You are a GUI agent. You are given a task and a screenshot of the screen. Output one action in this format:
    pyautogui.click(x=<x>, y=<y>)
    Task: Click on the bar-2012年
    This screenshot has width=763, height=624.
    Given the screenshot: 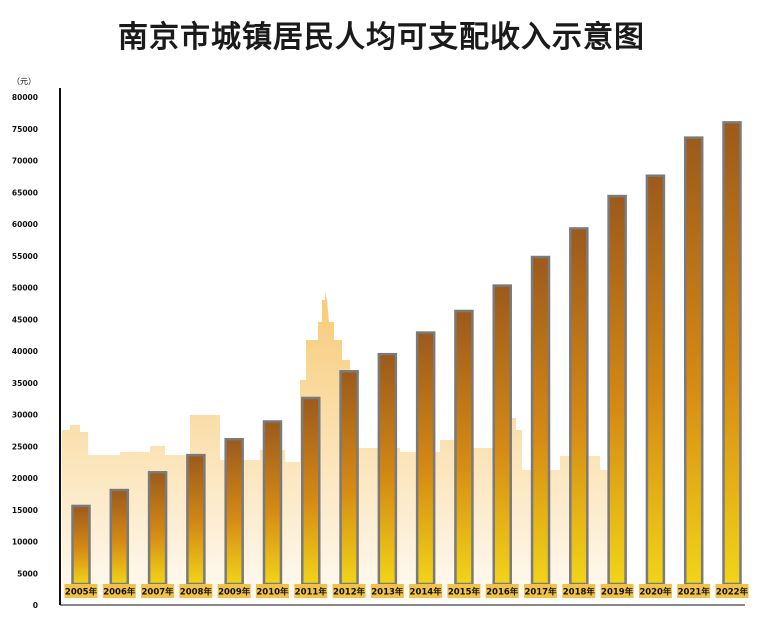 What is the action you would take?
    pyautogui.click(x=349, y=478)
    